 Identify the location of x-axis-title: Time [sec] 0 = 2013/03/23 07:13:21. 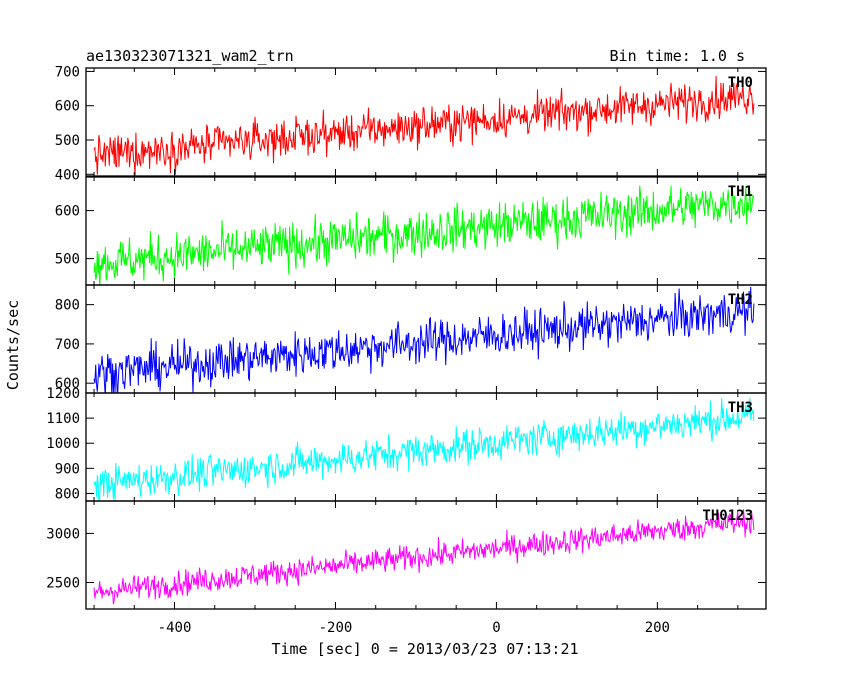
(424, 649).